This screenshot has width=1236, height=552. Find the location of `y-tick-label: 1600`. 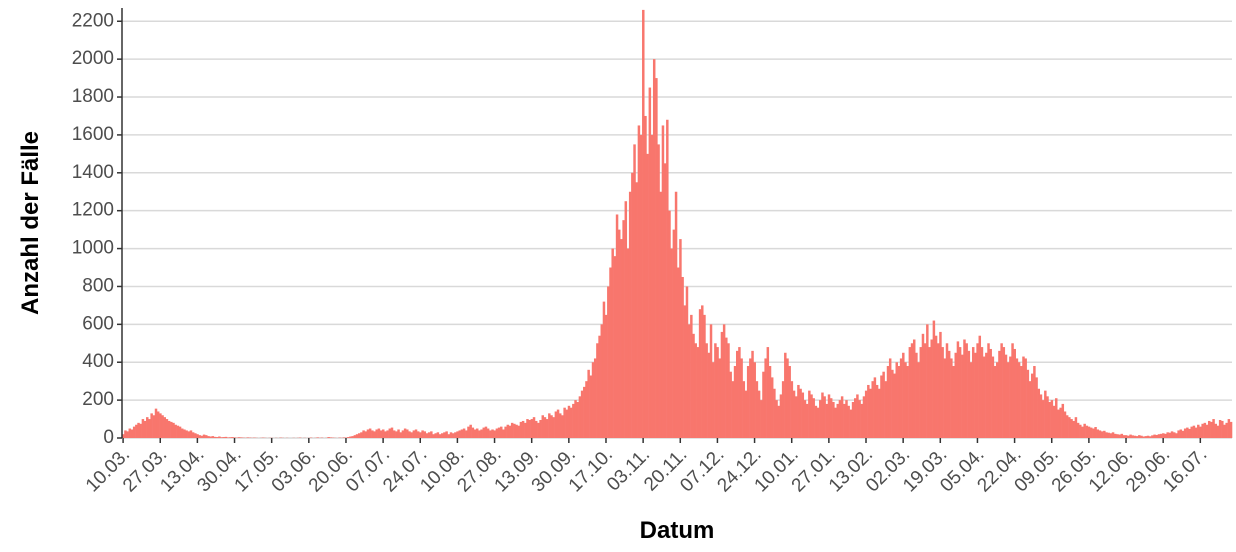

y-tick-label: 1600 is located at coordinates (93, 134).